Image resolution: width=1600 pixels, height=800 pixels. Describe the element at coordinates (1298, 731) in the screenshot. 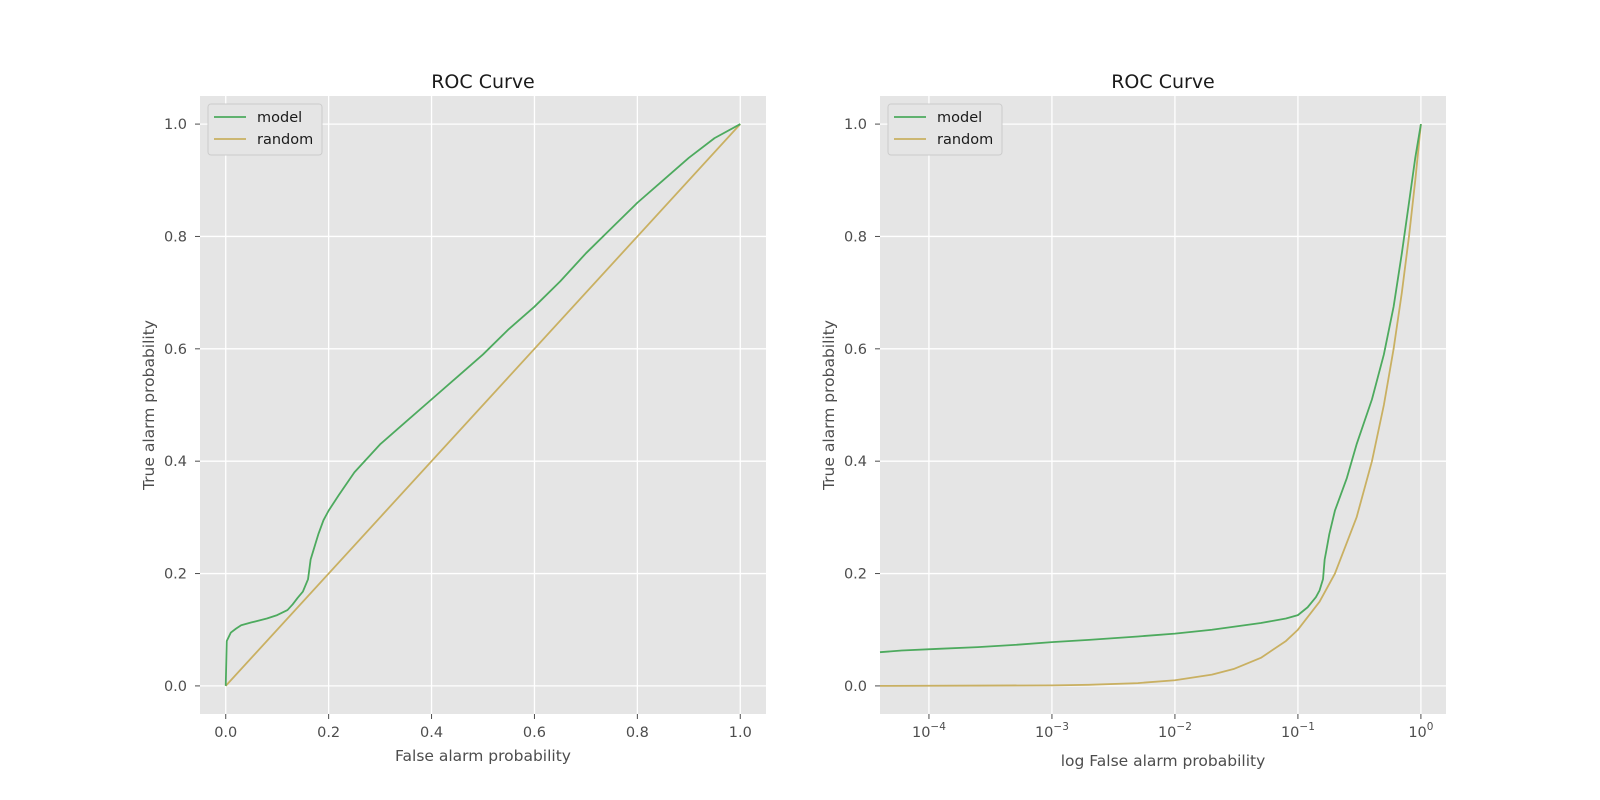

I see `x-tick-label: 10⁻¹` at that location.